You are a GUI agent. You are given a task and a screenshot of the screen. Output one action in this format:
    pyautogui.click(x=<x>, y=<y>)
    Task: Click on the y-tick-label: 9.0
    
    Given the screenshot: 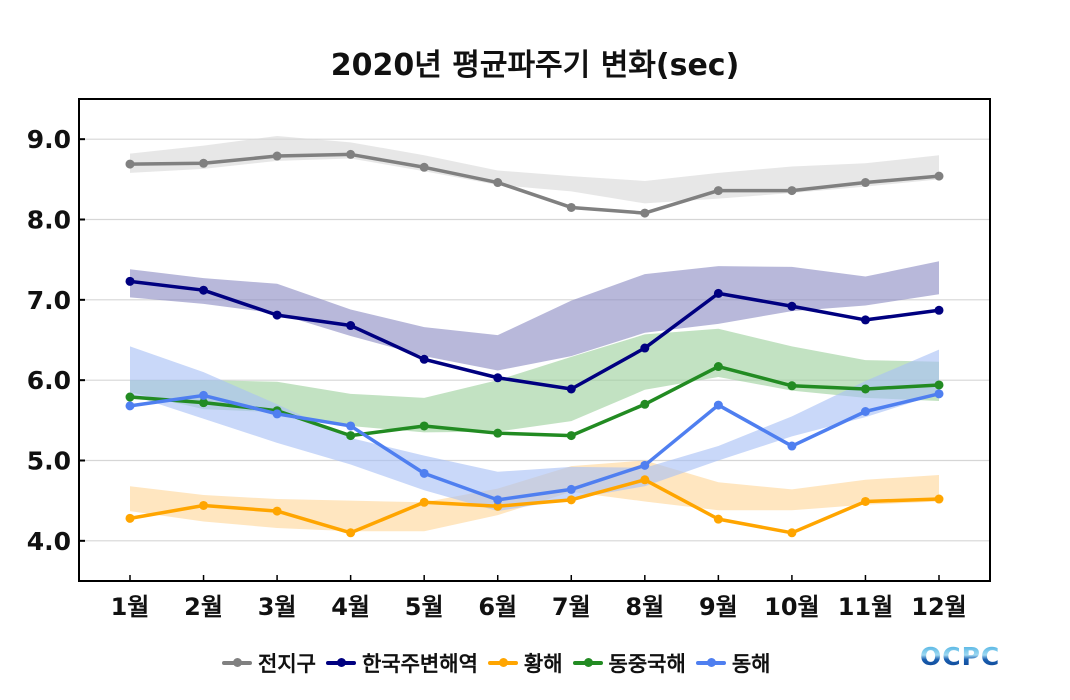 What is the action you would take?
    pyautogui.click(x=49, y=139)
    